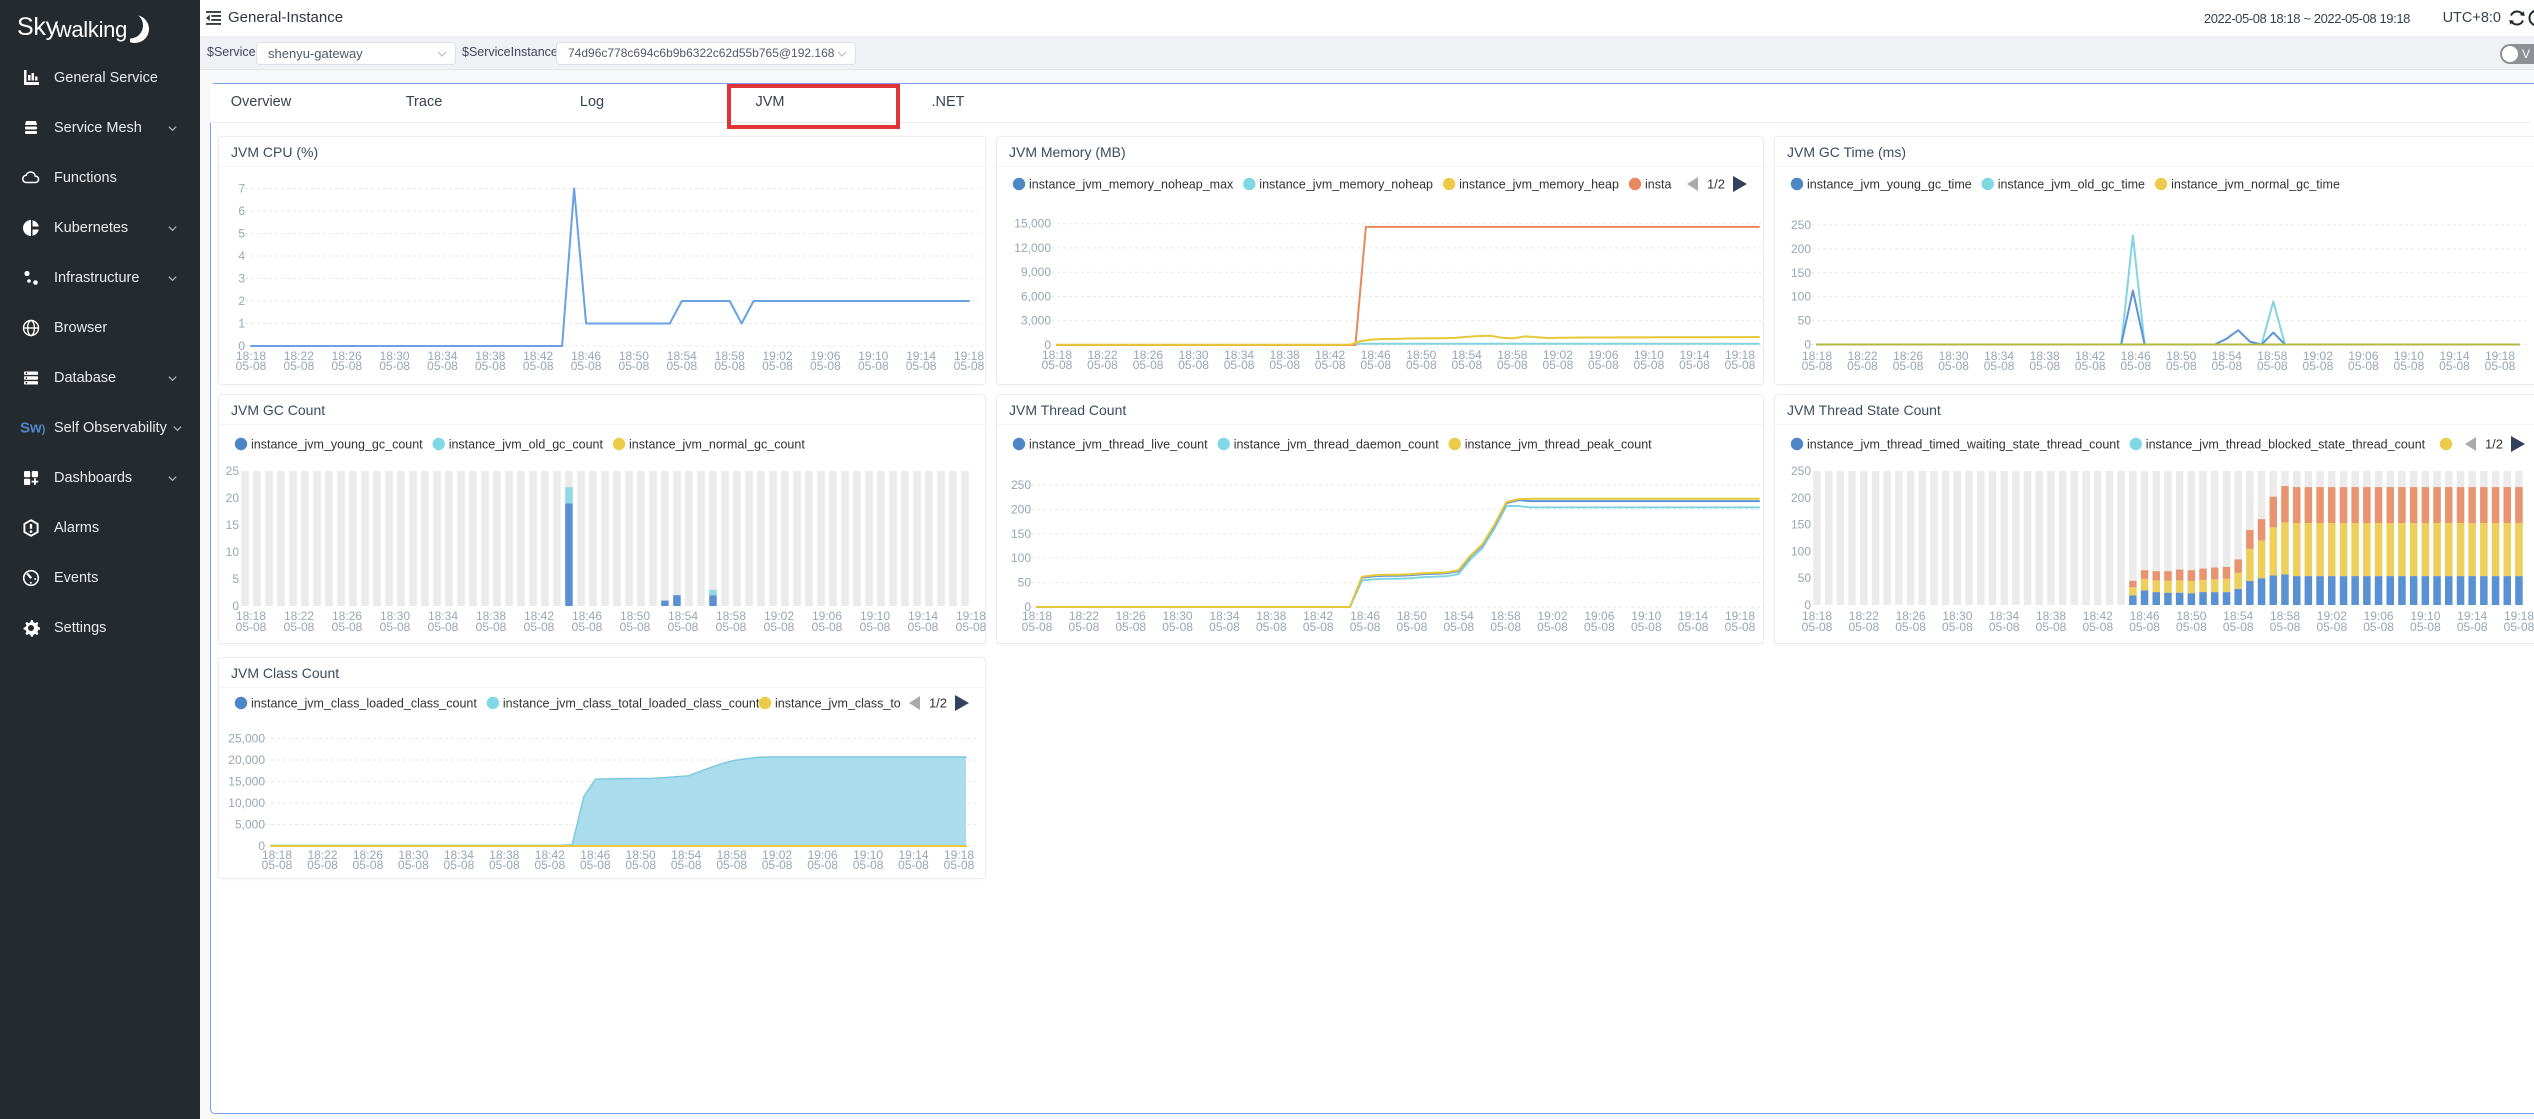  What do you see at coordinates (1801, 297) in the screenshot?
I see `svg-text: 100` at bounding box center [1801, 297].